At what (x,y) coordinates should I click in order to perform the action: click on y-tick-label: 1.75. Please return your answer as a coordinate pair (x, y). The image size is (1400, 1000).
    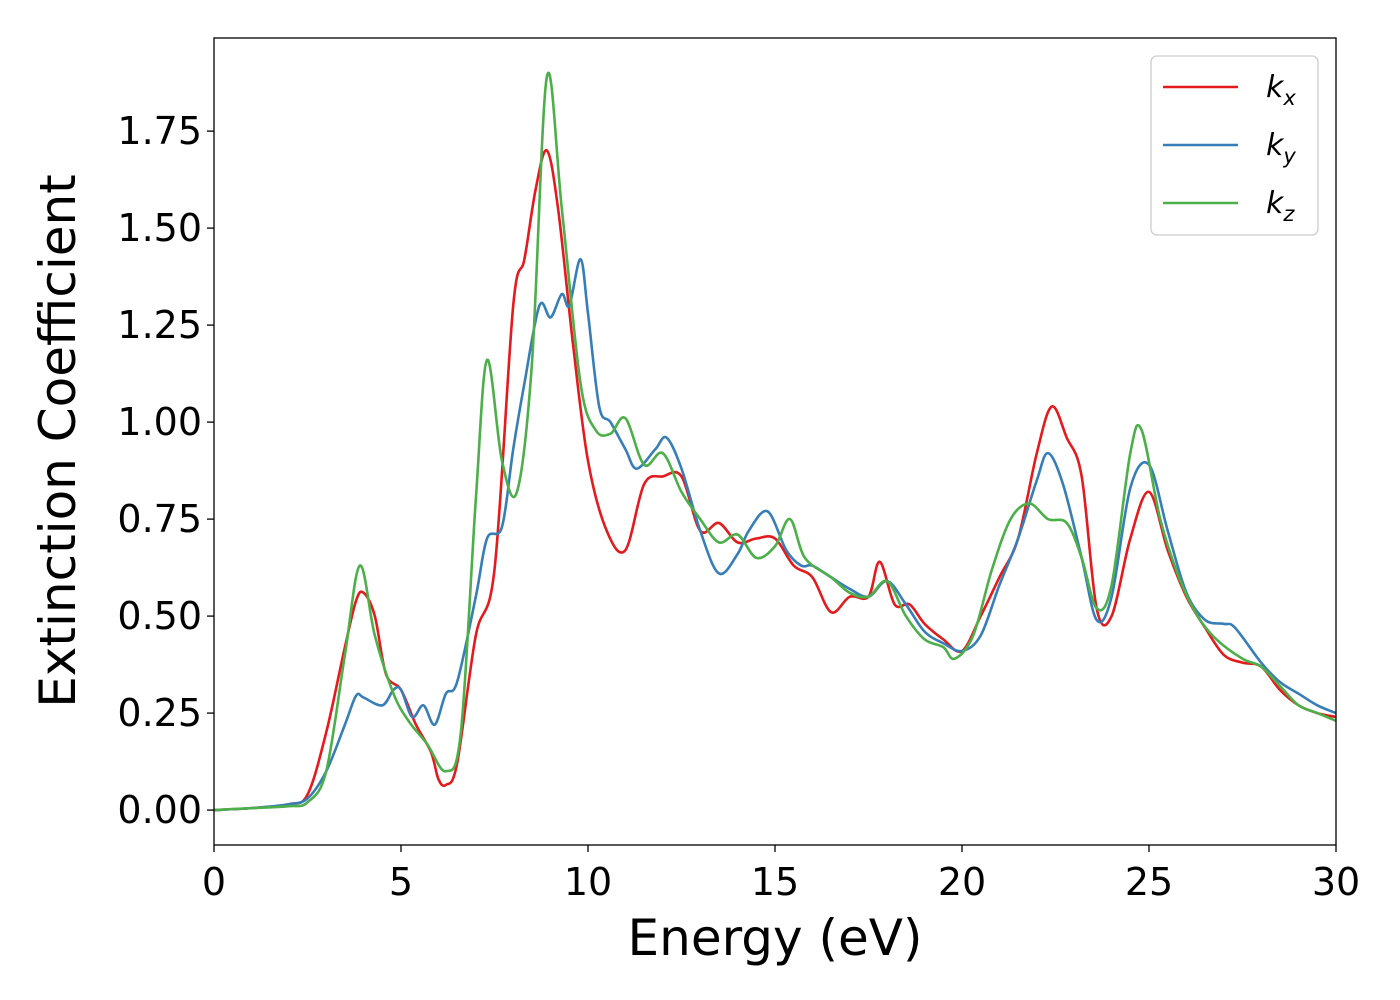
    Looking at the image, I should click on (159, 131).